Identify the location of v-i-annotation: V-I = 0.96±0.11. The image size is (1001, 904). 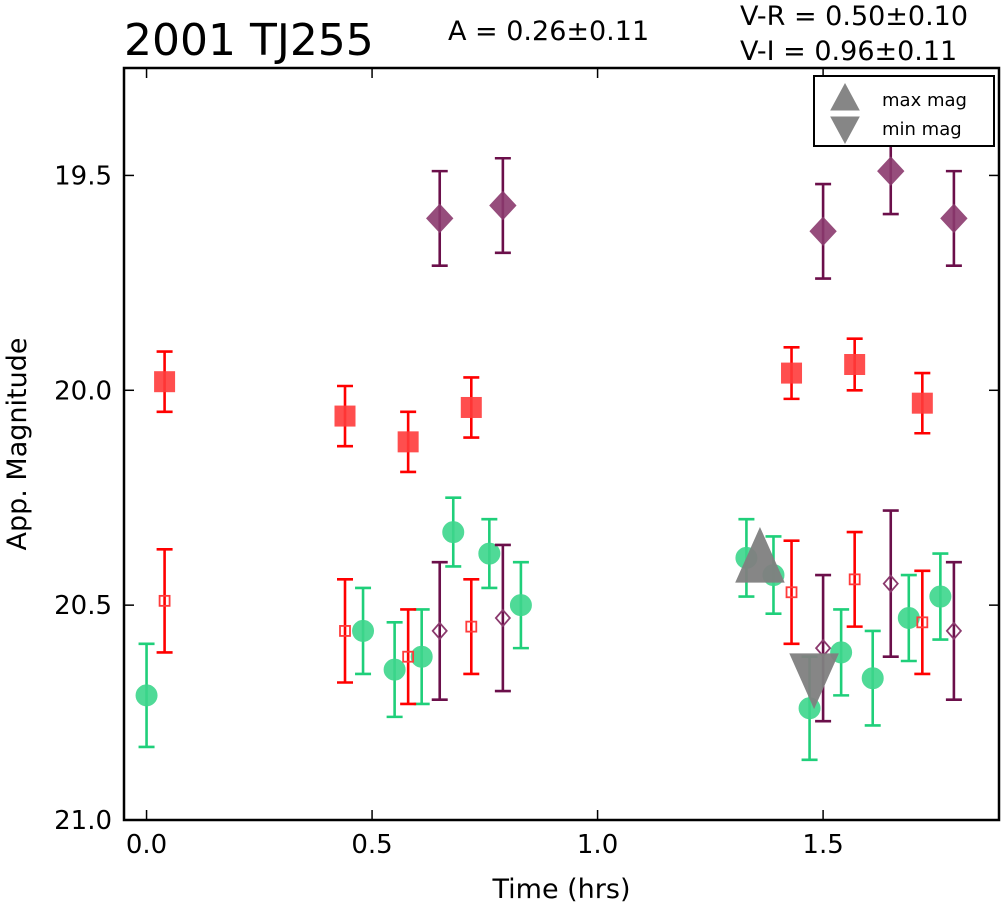
(849, 51).